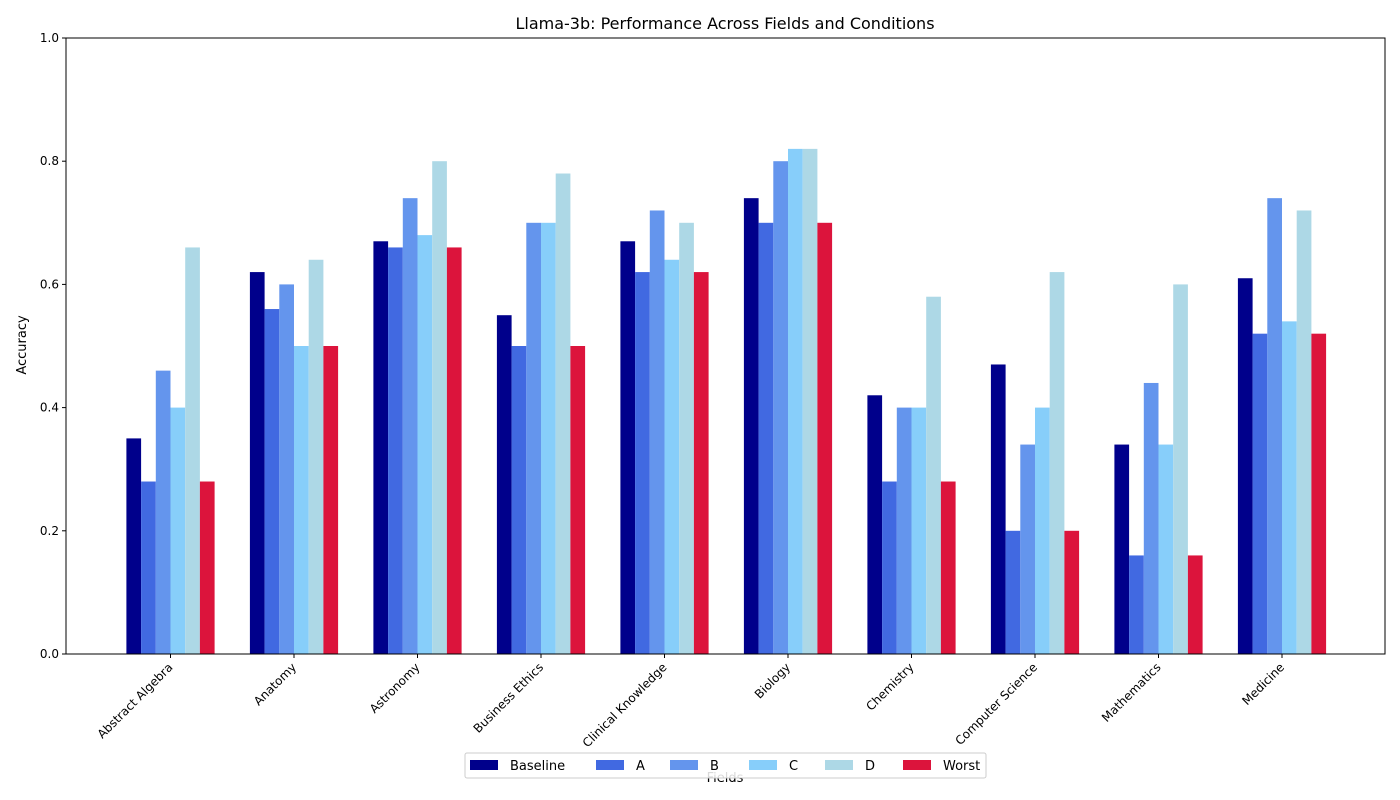 This screenshot has width=1400, height=800. Describe the element at coordinates (640, 766) in the screenshot. I see `legend-label-a: A` at that location.